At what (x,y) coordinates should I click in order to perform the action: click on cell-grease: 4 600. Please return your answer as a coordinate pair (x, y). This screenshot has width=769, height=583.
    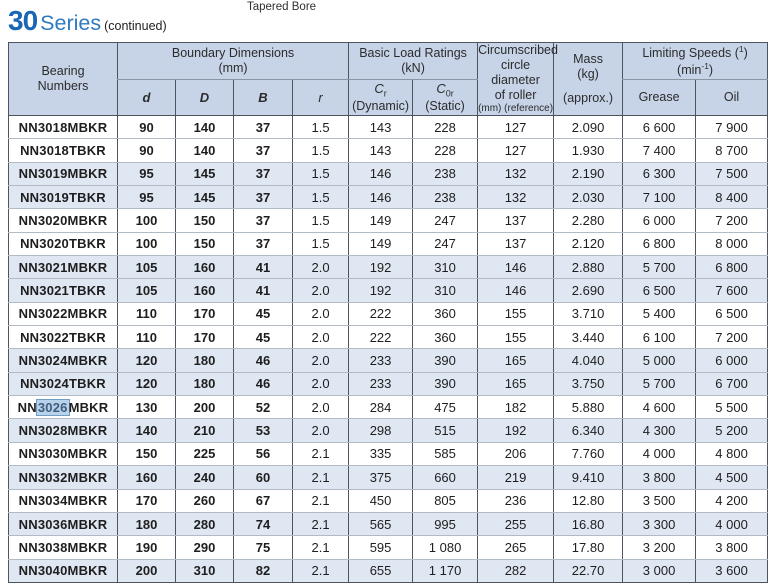
    Looking at the image, I should click on (659, 407).